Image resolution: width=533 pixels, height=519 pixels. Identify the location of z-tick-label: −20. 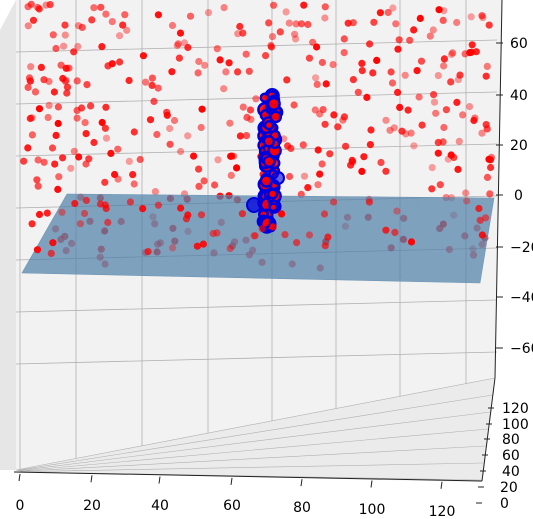
(521, 248).